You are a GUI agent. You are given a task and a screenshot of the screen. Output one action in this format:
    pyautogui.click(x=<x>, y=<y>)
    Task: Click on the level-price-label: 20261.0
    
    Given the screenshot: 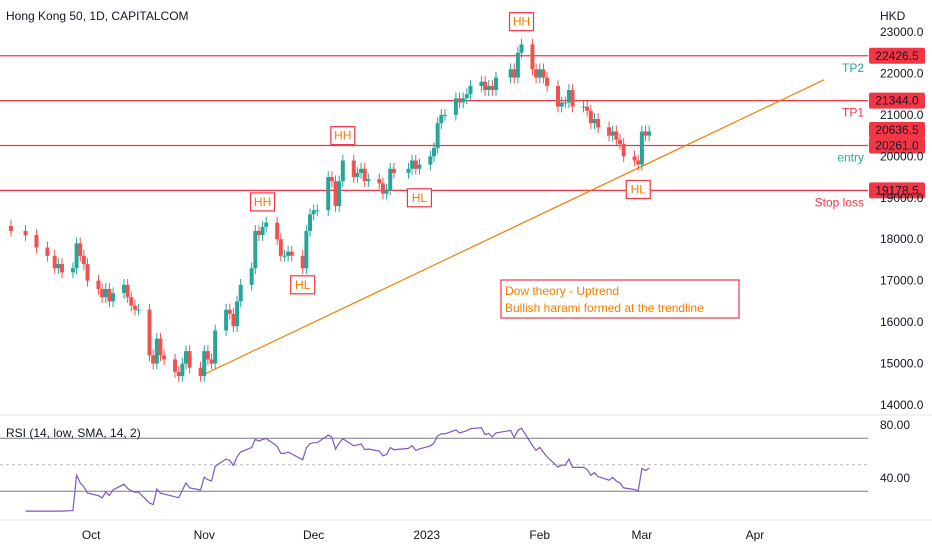 What is the action you would take?
    pyautogui.click(x=897, y=146)
    